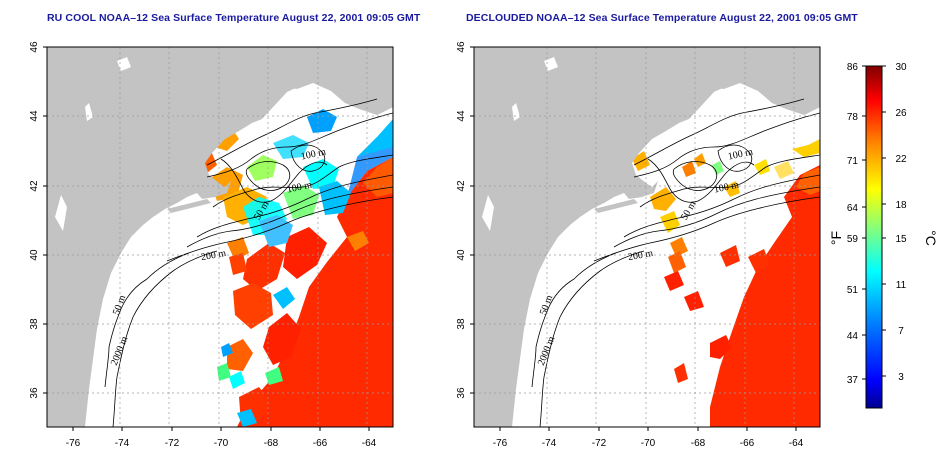 The height and width of the screenshot is (475, 950). What do you see at coordinates (901, 205) in the screenshot?
I see `colorbar-c-label-3: 18` at bounding box center [901, 205].